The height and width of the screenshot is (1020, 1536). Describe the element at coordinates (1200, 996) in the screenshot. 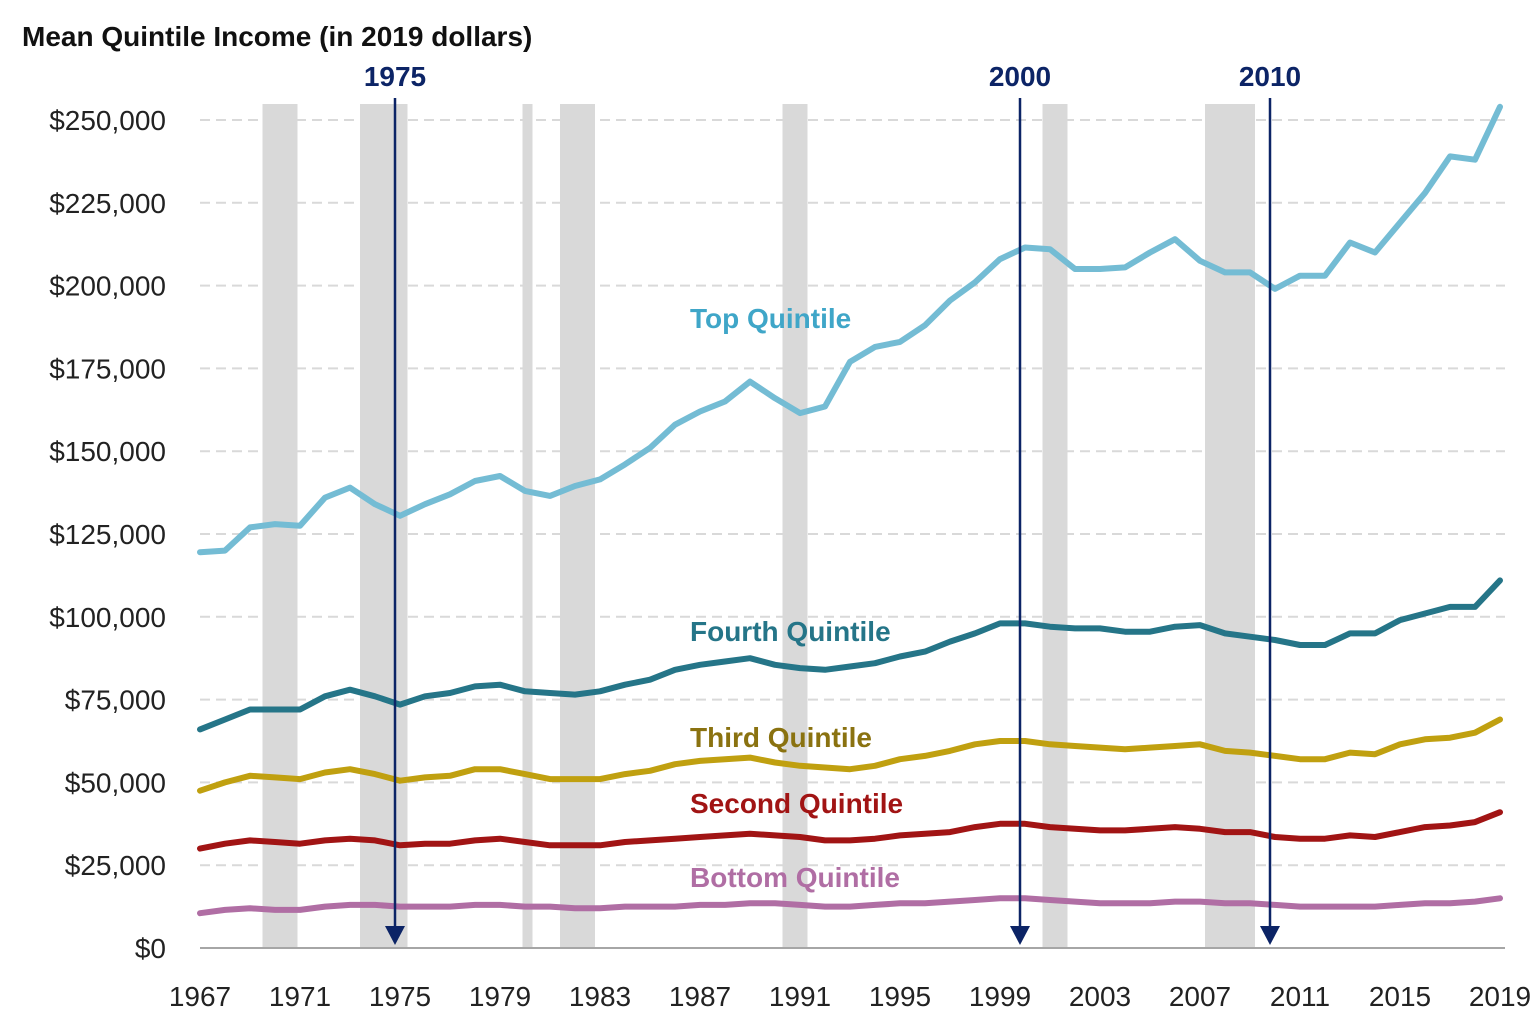

I see `x-tick-label: 2007` at that location.